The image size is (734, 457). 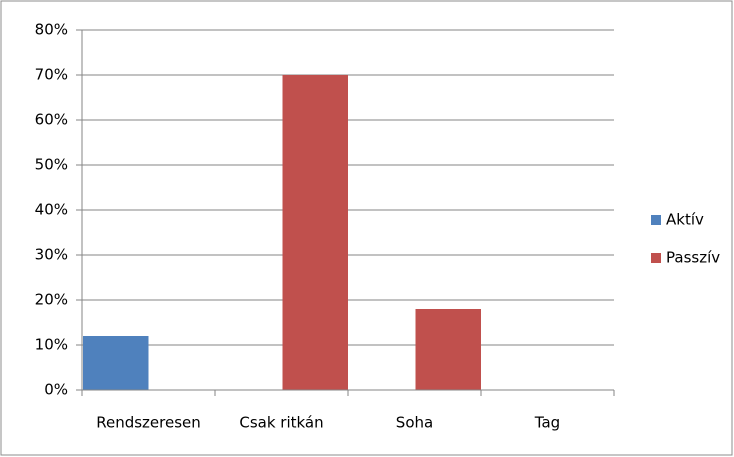 What do you see at coordinates (51, 165) in the screenshot?
I see `y-tick-label: 50%` at bounding box center [51, 165].